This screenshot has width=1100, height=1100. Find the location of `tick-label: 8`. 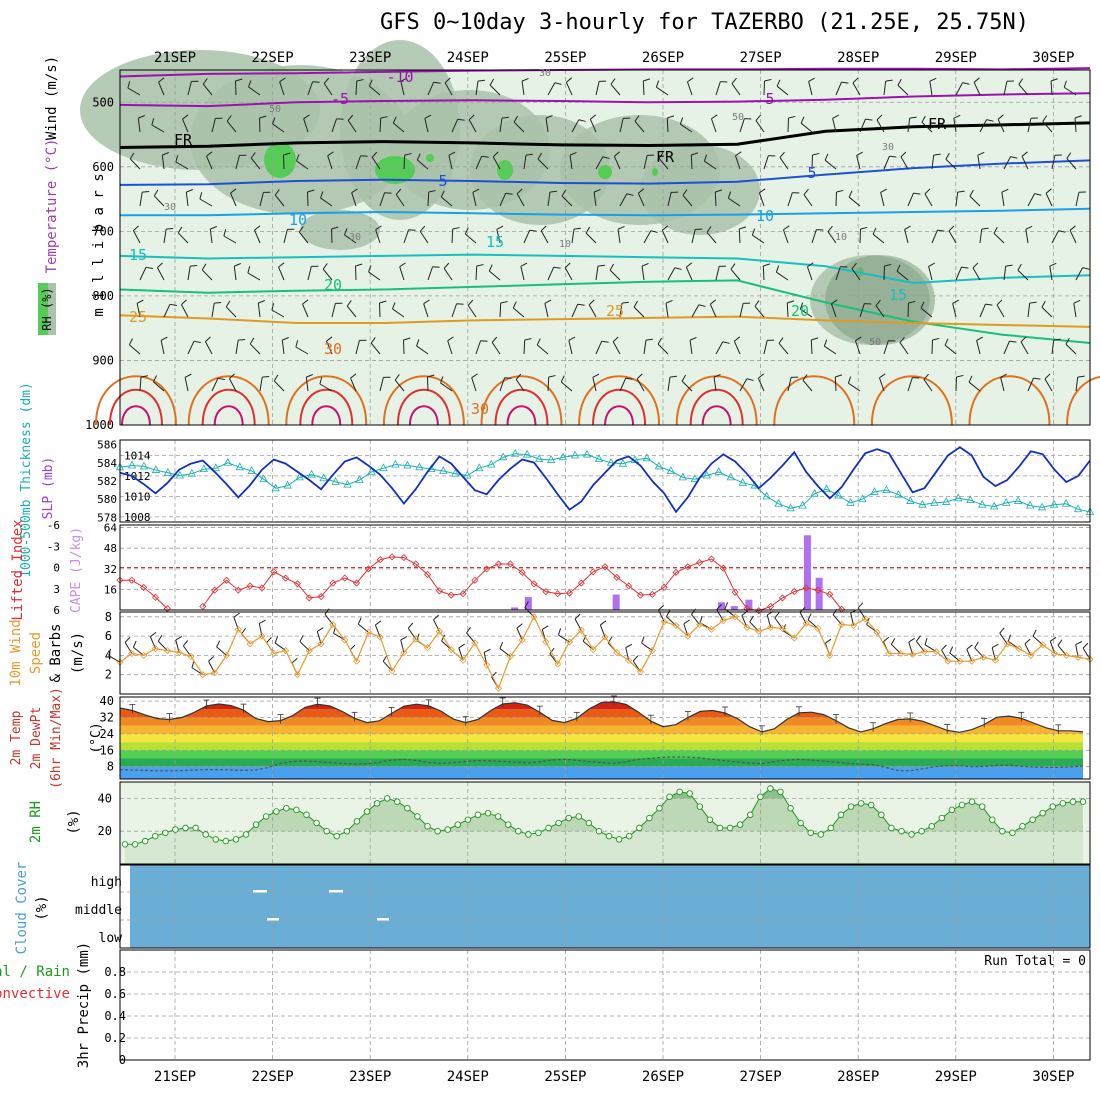

tick-label: 8 is located at coordinates (108, 617).